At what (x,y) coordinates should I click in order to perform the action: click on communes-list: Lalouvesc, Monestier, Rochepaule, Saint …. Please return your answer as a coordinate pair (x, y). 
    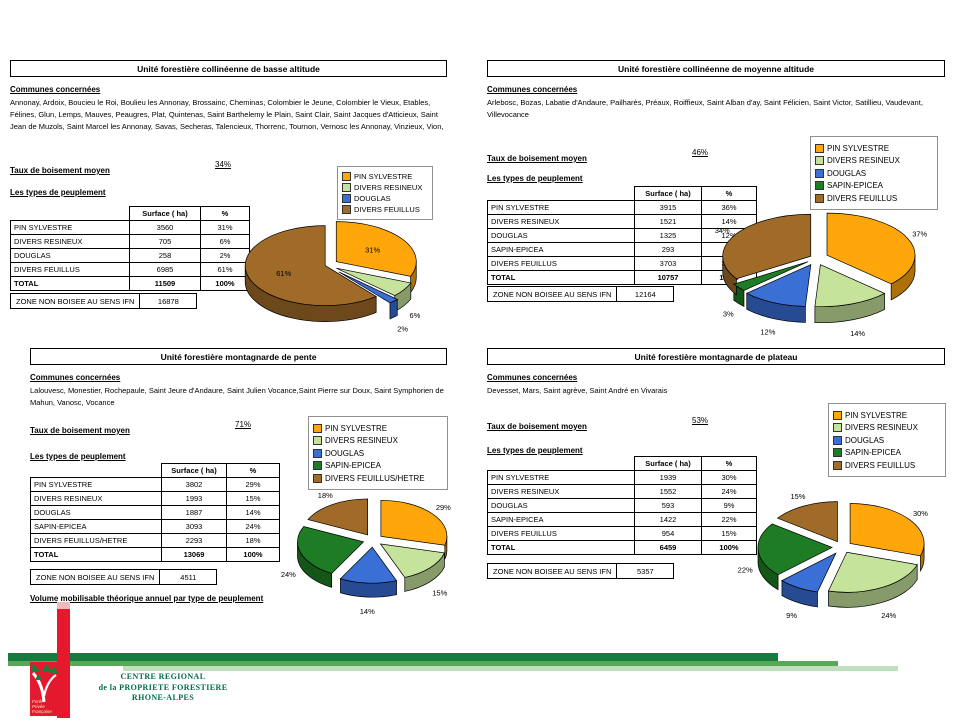
    Looking at the image, I should click on (237, 396).